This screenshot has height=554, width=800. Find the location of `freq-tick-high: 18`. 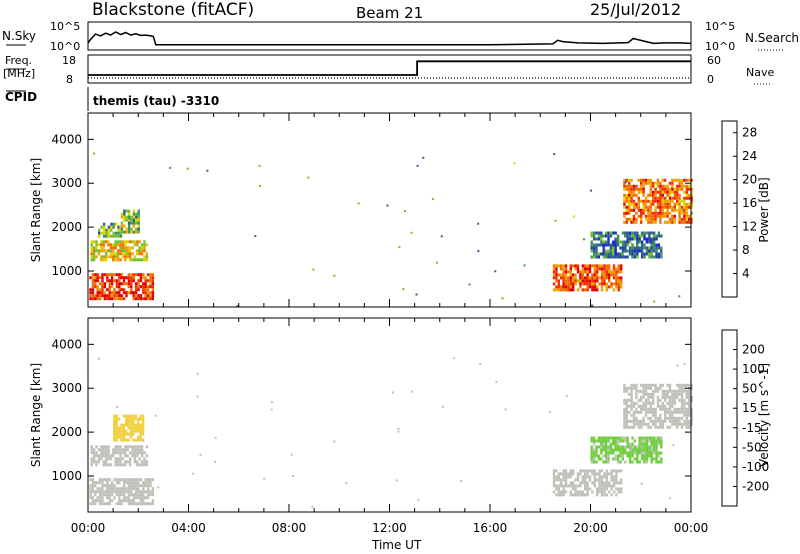

freq-tick-high: 18 is located at coordinates (69, 60).